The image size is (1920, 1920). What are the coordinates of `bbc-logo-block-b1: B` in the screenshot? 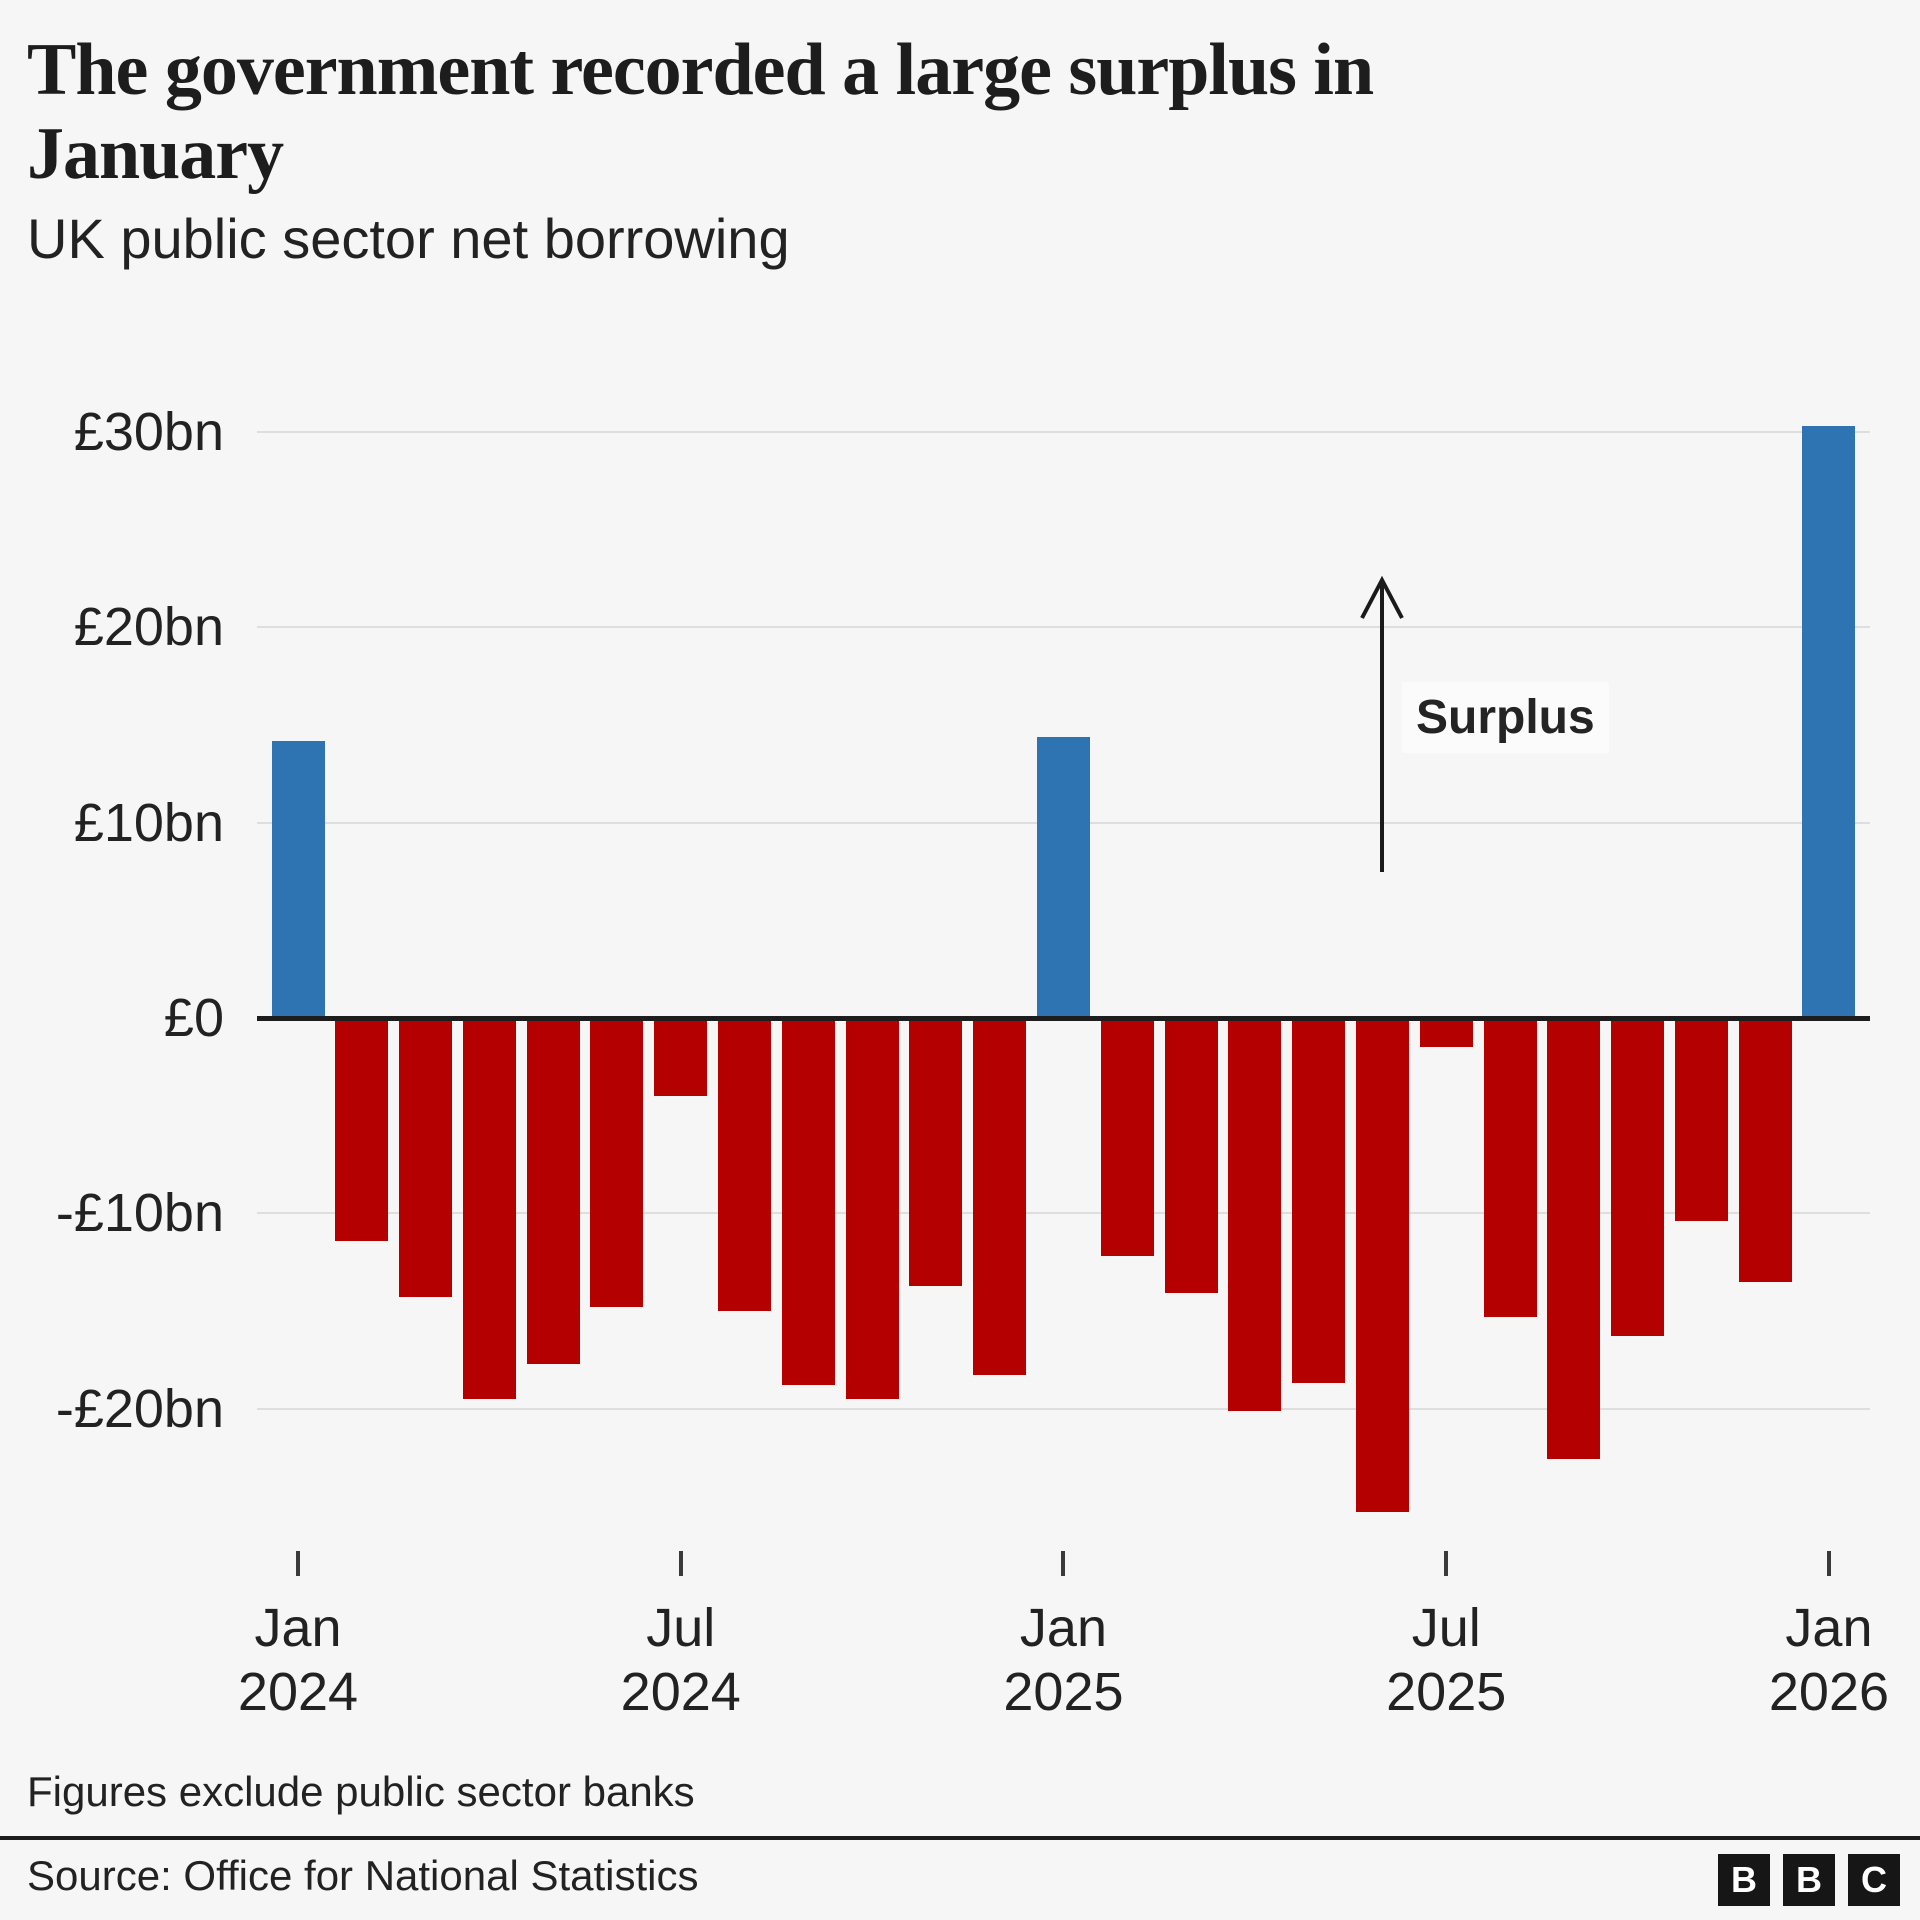 It's located at (1744, 1880).